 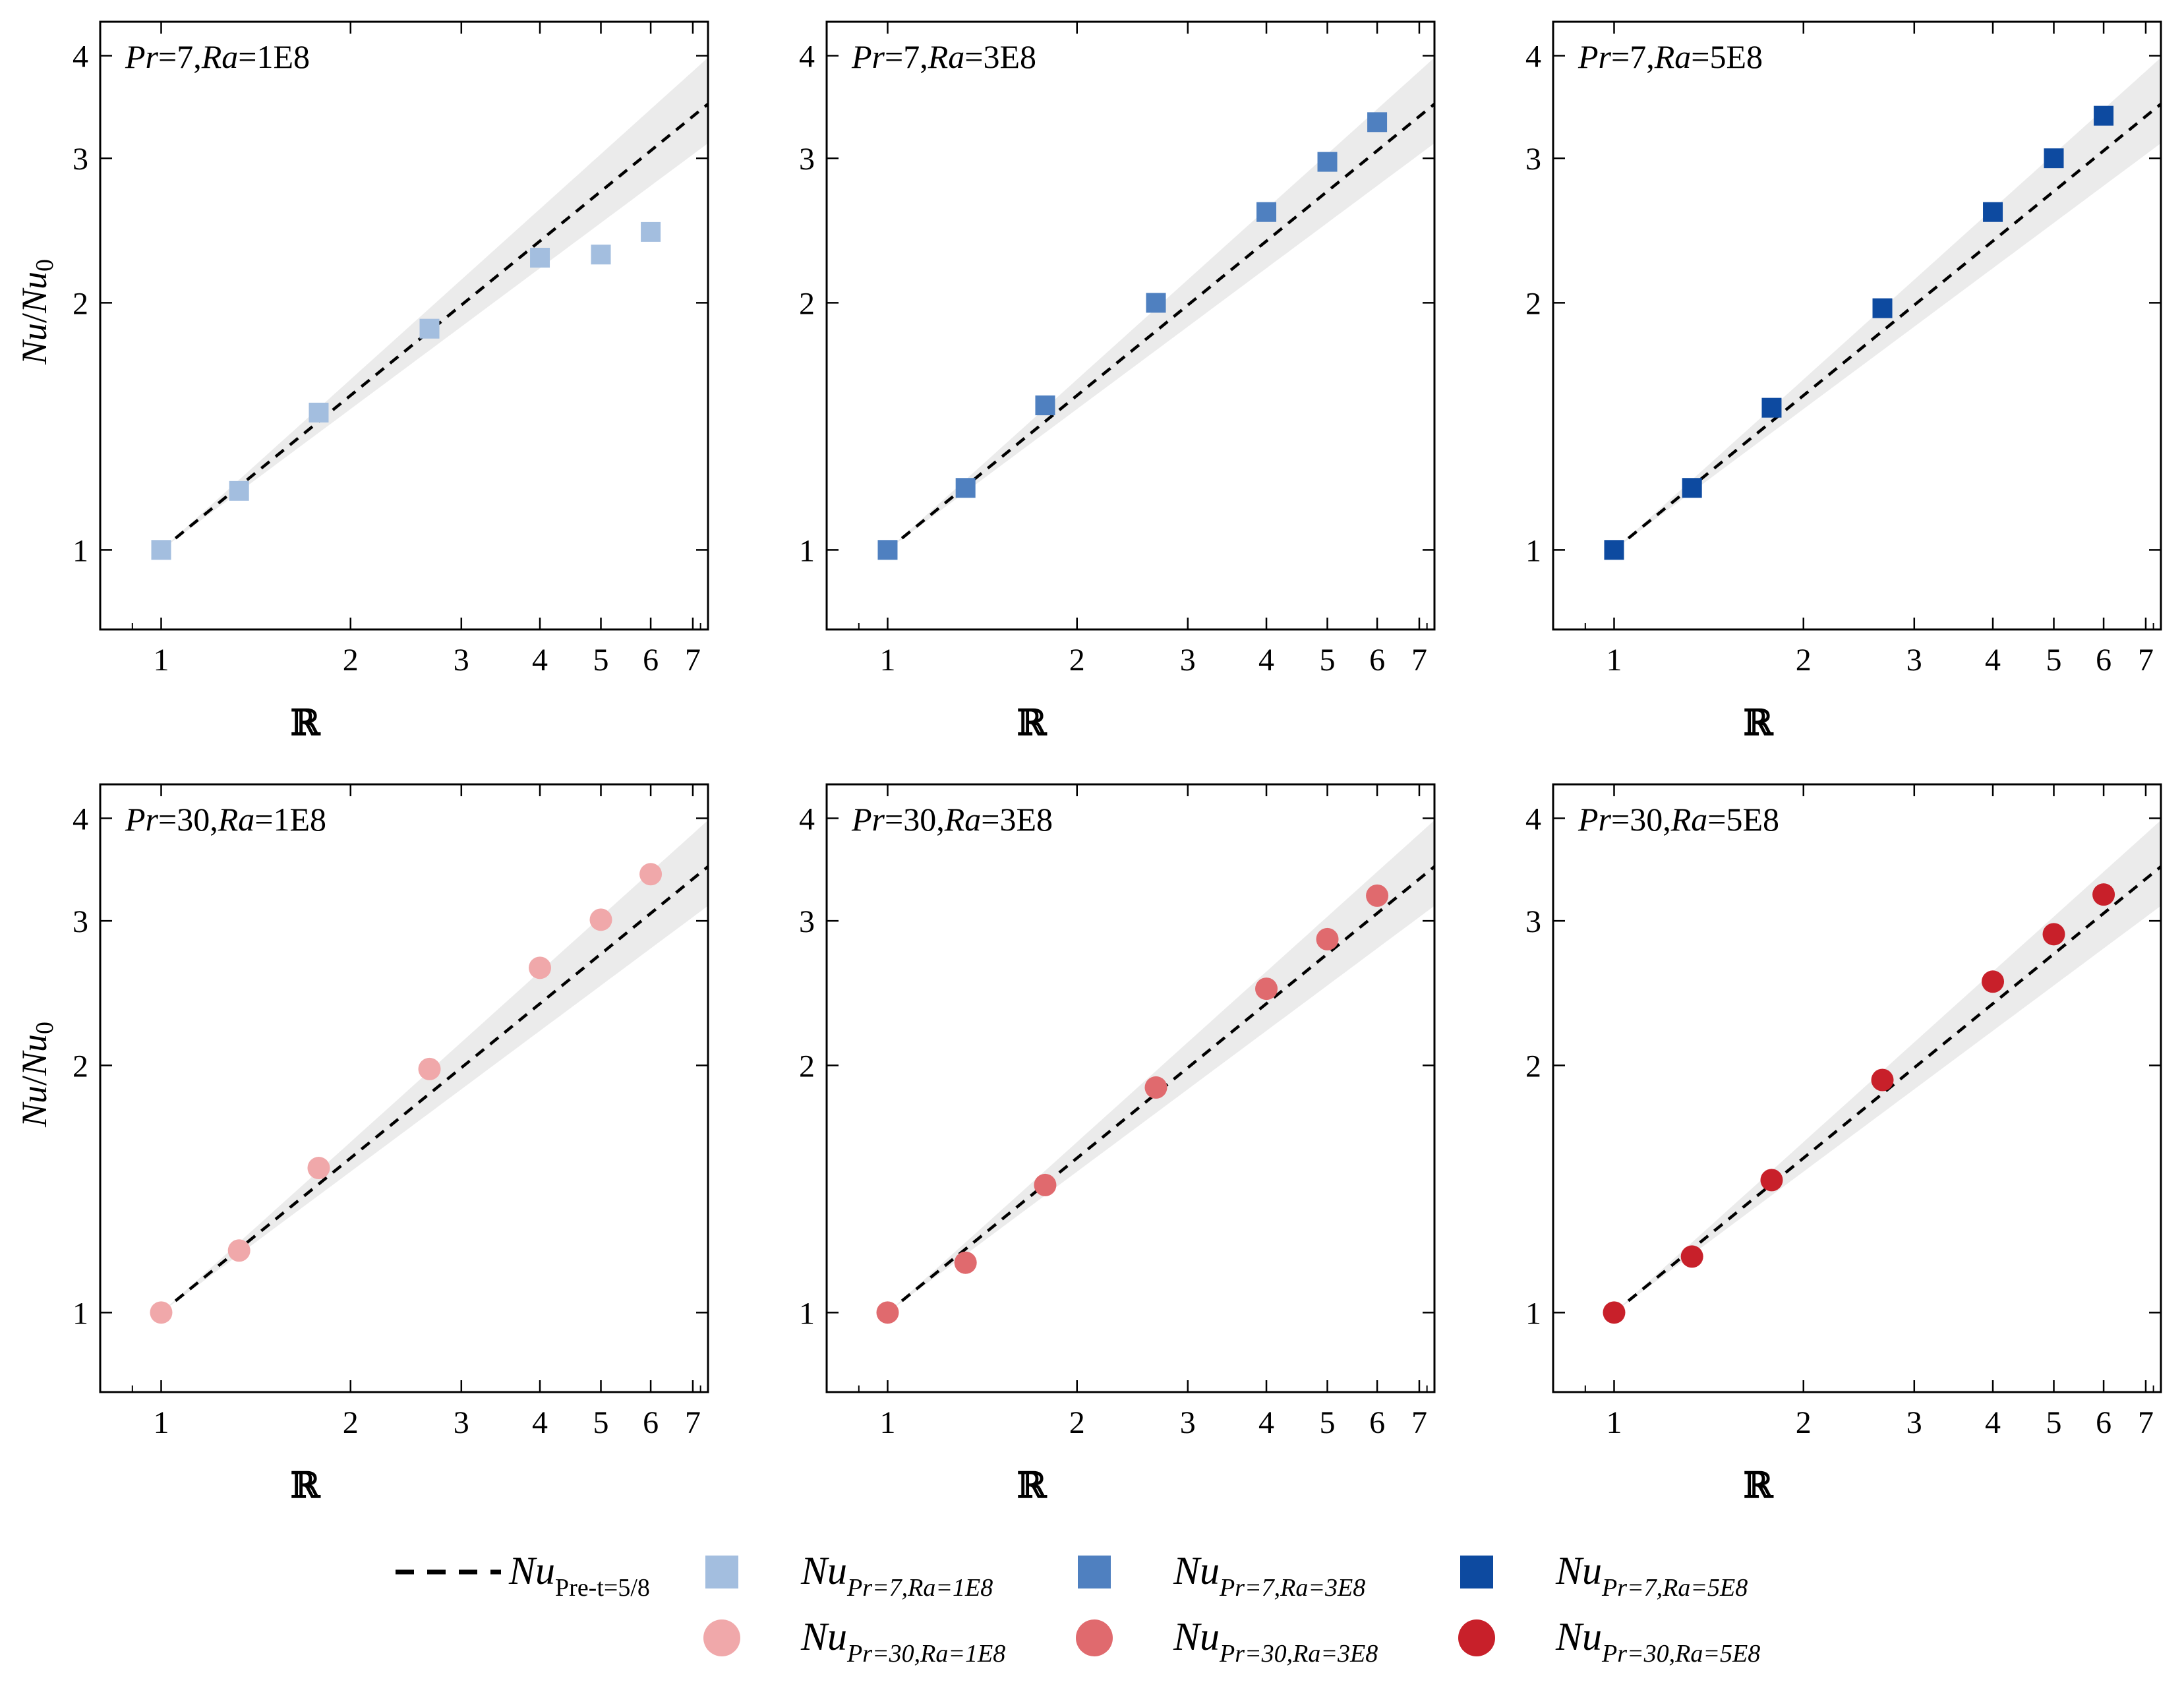 I want to click on plot-area, so click(x=1887, y=304).